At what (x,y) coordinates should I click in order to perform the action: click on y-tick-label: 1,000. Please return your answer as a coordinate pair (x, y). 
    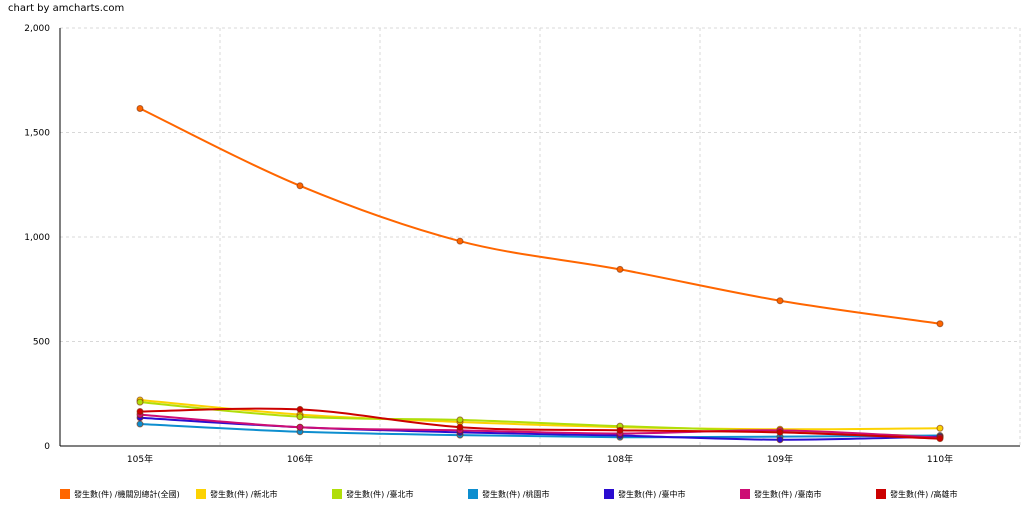
    Looking at the image, I should click on (37, 238).